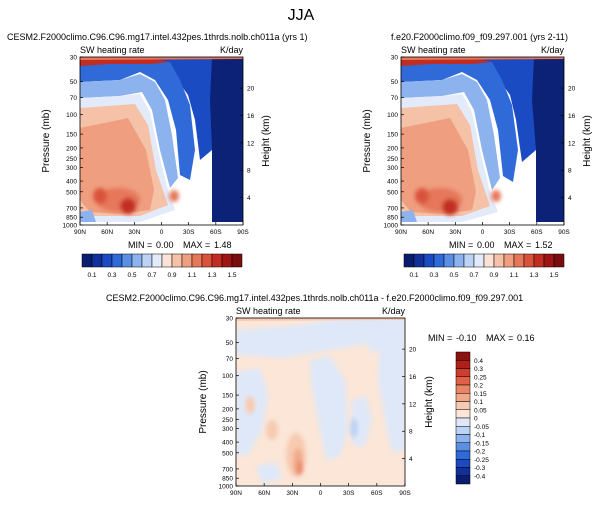  Describe the element at coordinates (131, 275) in the screenshot. I see `colorbar-label: 0.5` at that location.